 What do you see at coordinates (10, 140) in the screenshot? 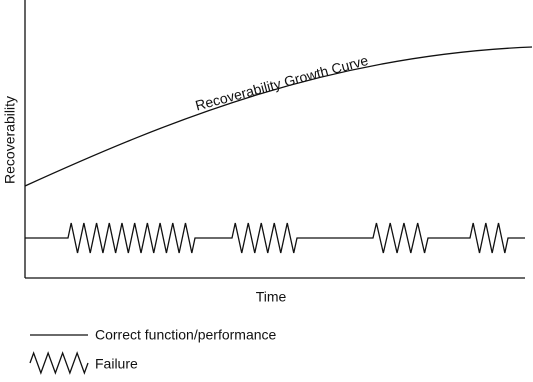
I see `y-axis-label: Recoverability` at bounding box center [10, 140].